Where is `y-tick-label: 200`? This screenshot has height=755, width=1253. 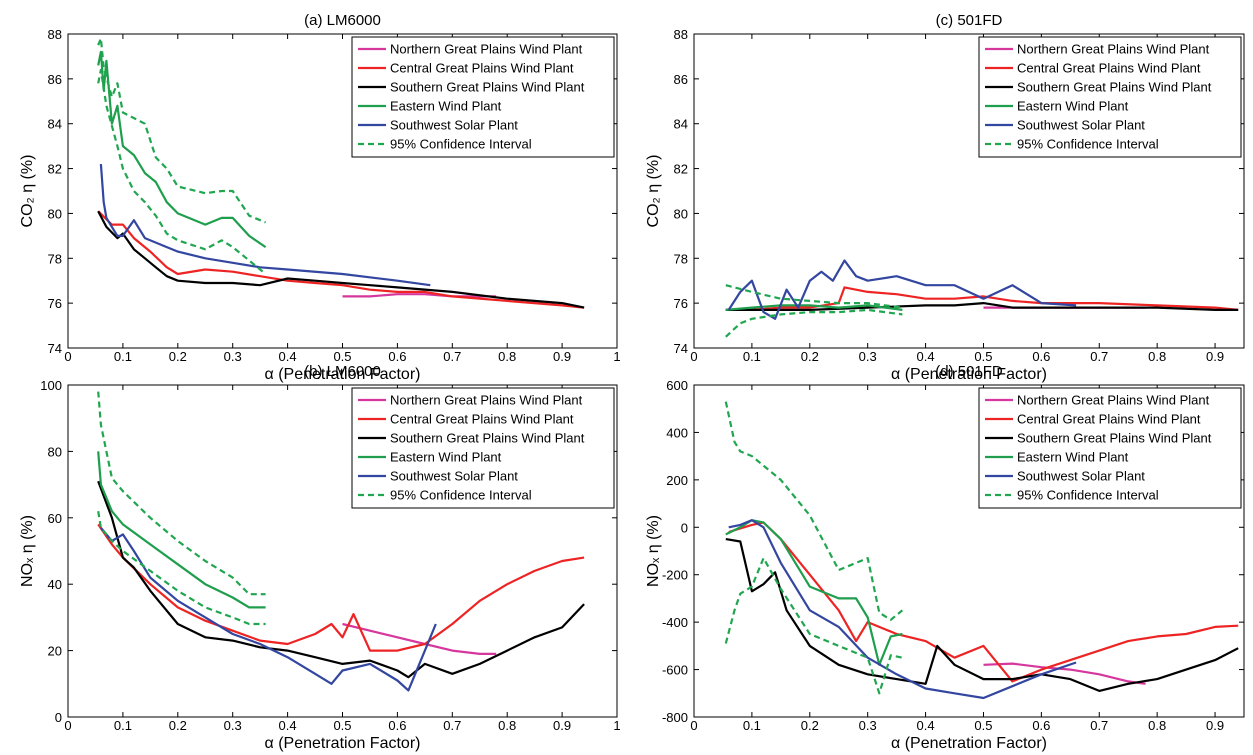
y-tick-label: 200 is located at coordinates (677, 480).